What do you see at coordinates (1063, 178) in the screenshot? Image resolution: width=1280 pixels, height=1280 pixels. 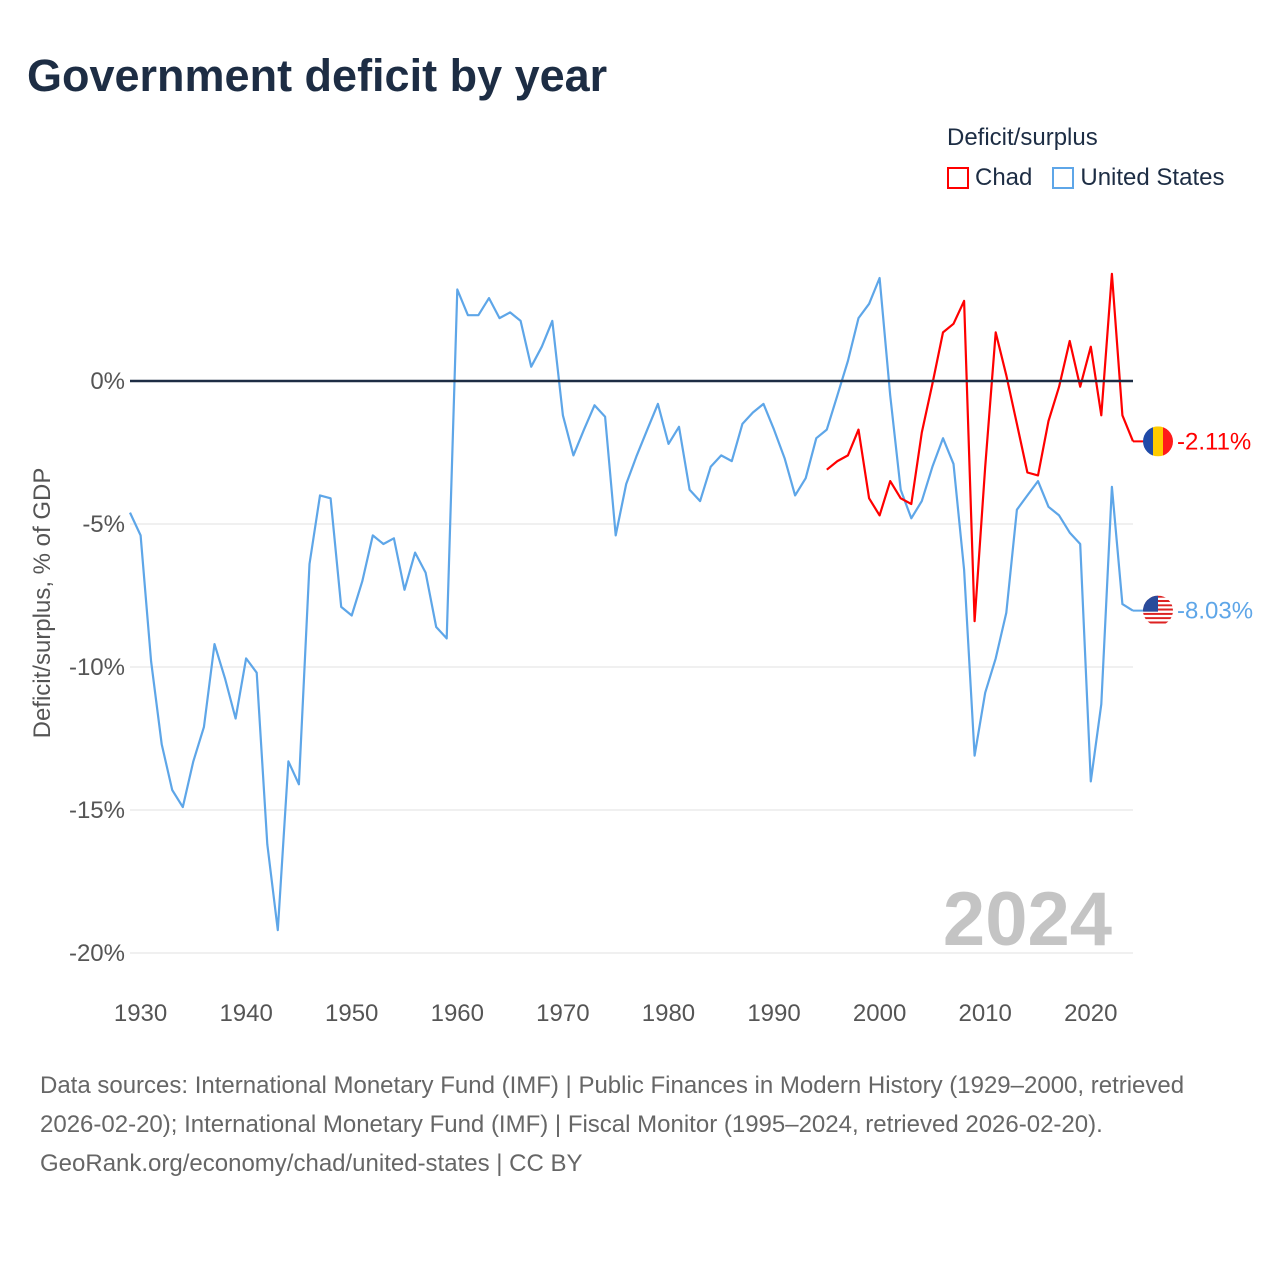 I see `legend-swatch-united-states` at bounding box center [1063, 178].